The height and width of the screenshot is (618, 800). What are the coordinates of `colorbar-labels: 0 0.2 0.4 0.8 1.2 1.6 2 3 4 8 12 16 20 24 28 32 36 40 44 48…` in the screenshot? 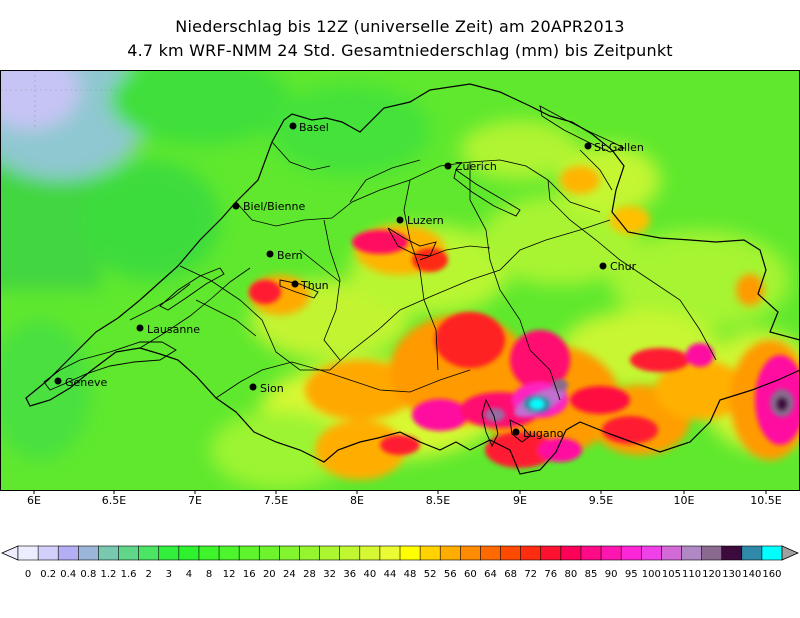 It's located at (403, 574).